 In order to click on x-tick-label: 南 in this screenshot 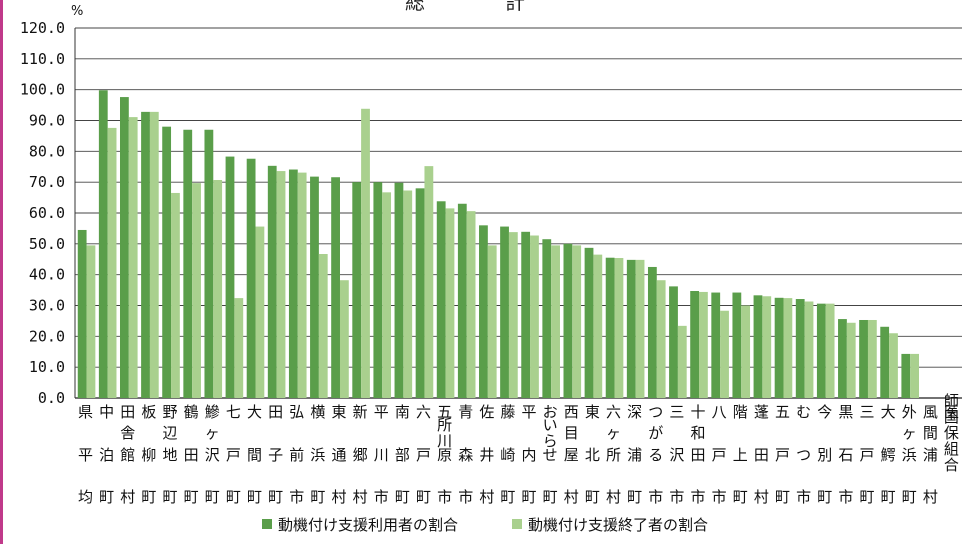, I will do `click(402, 412)`.